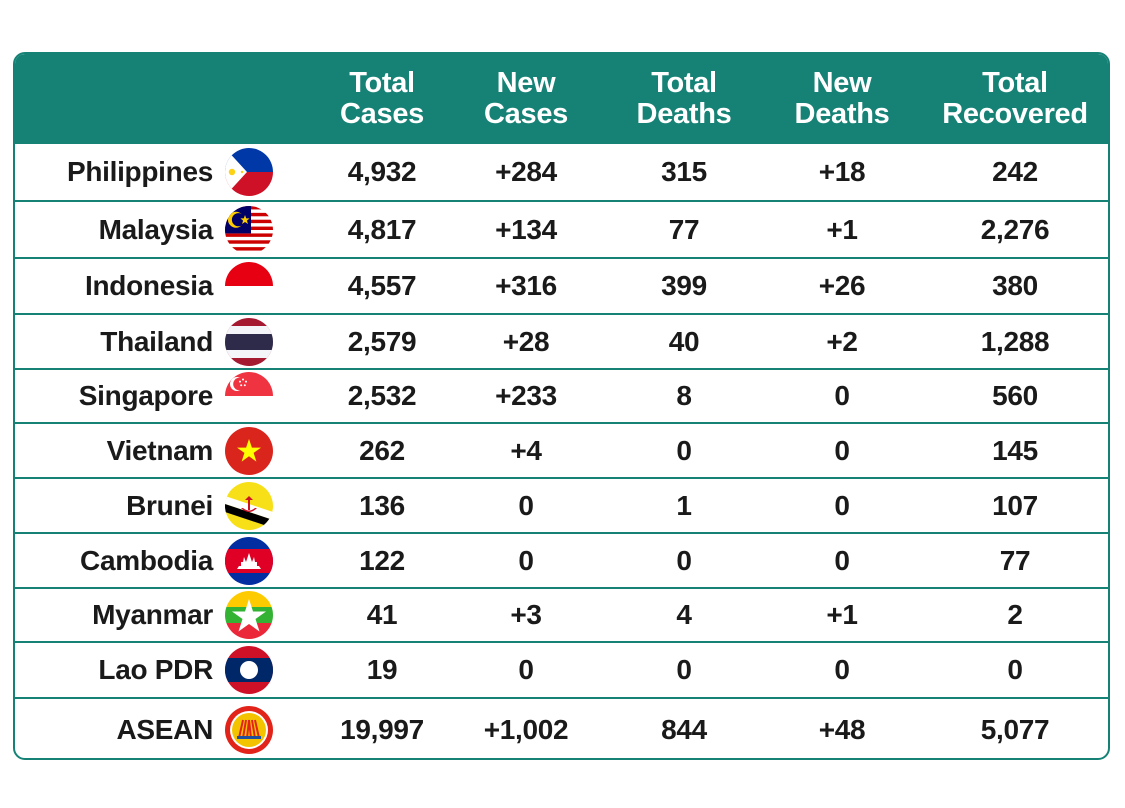  Describe the element at coordinates (164, 729) in the screenshot. I see `country-name: ASEAN` at that location.